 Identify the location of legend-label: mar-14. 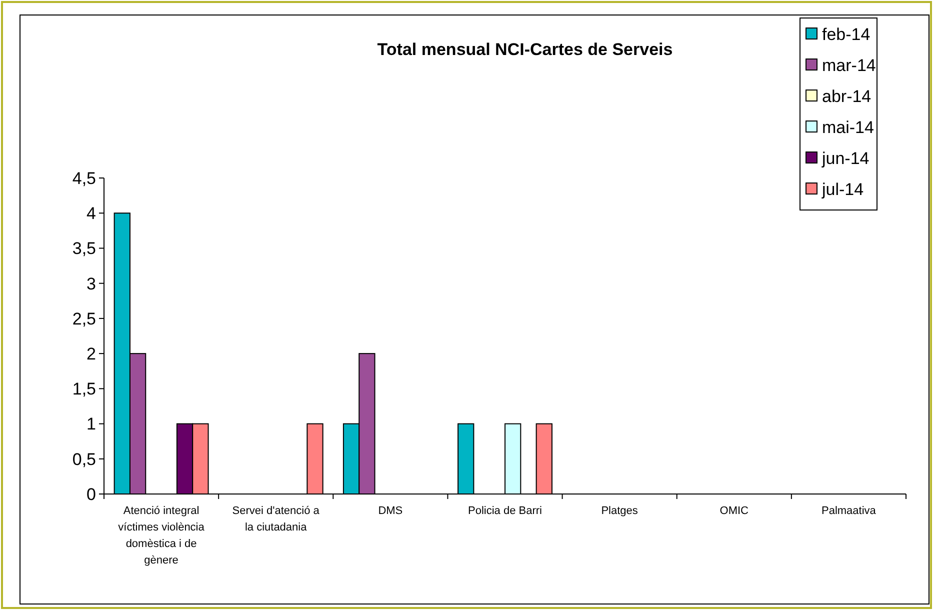
(849, 65).